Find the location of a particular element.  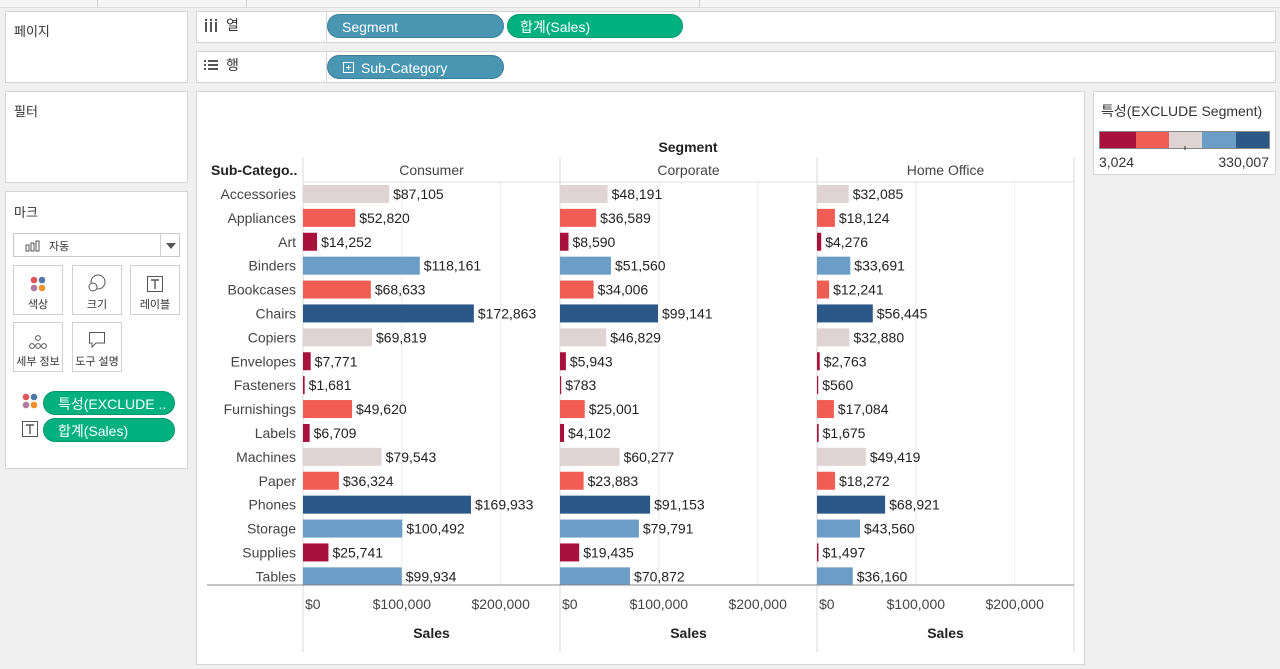

data-label: $1,675 is located at coordinates (844, 433).